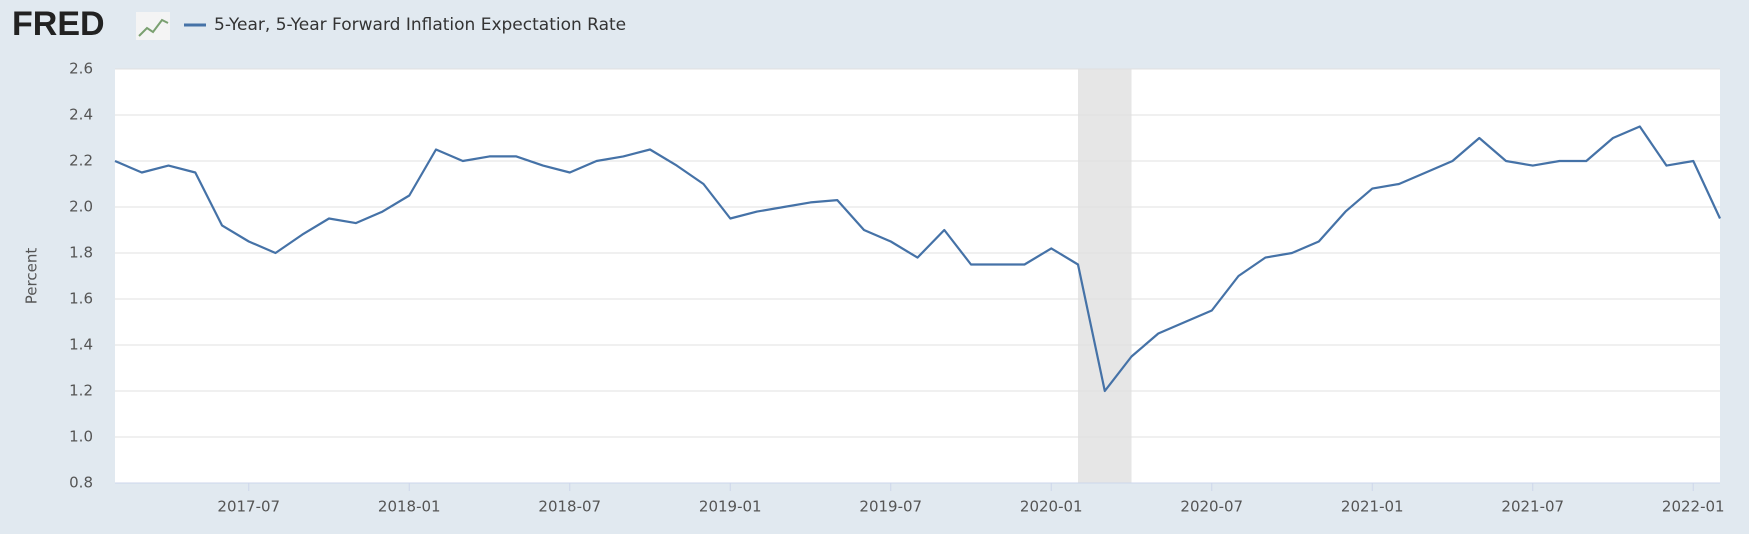 This screenshot has width=1749, height=534. I want to click on x-tick-label: 2019-07, so click(890, 507).